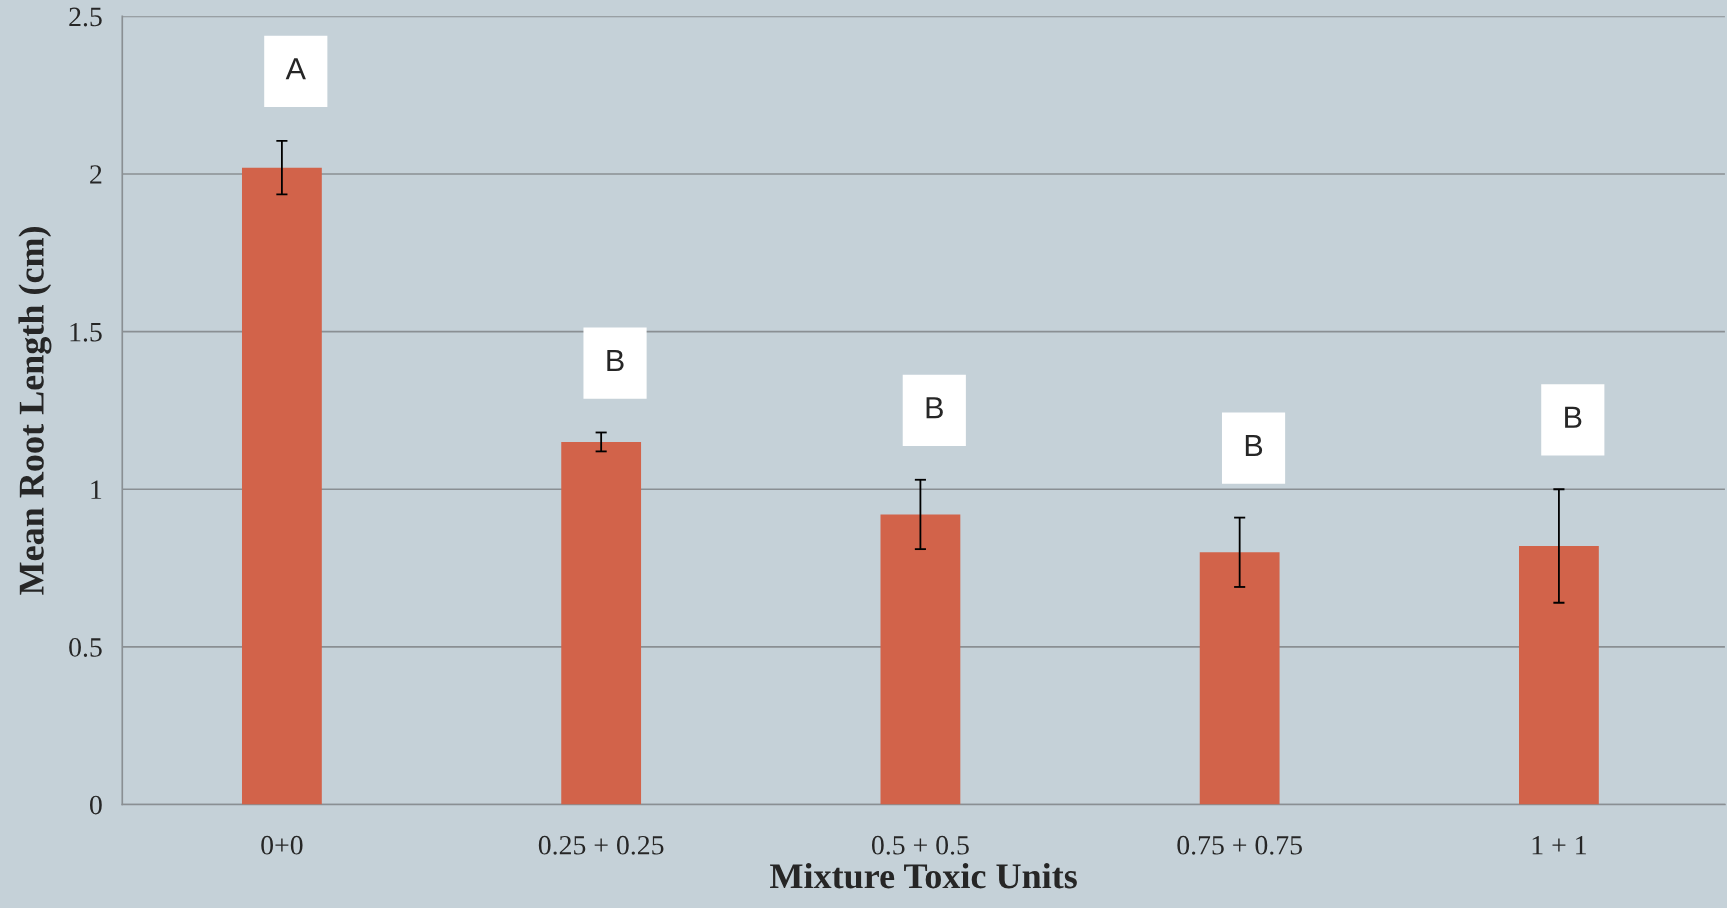  Describe the element at coordinates (601, 845) in the screenshot. I see `x-tick-label: 0.25 + 0.25` at that location.